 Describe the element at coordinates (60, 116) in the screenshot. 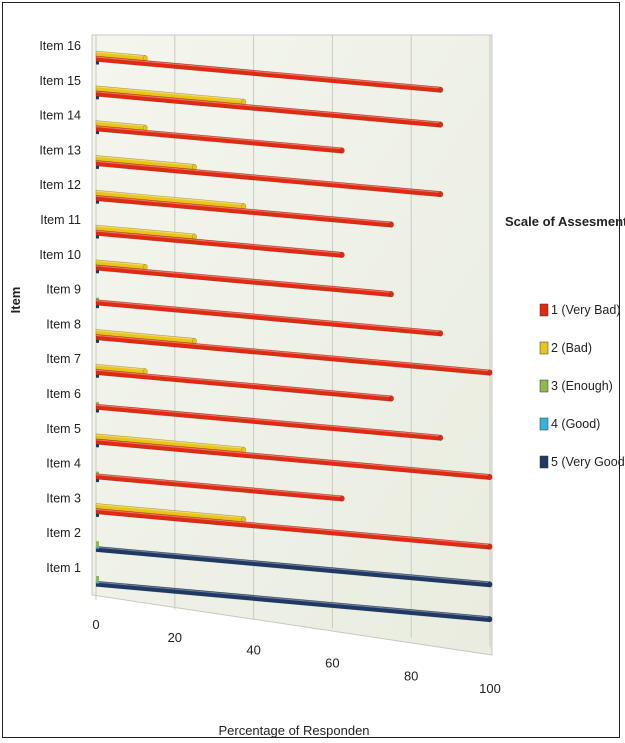

I see `category-label: Item 14` at that location.